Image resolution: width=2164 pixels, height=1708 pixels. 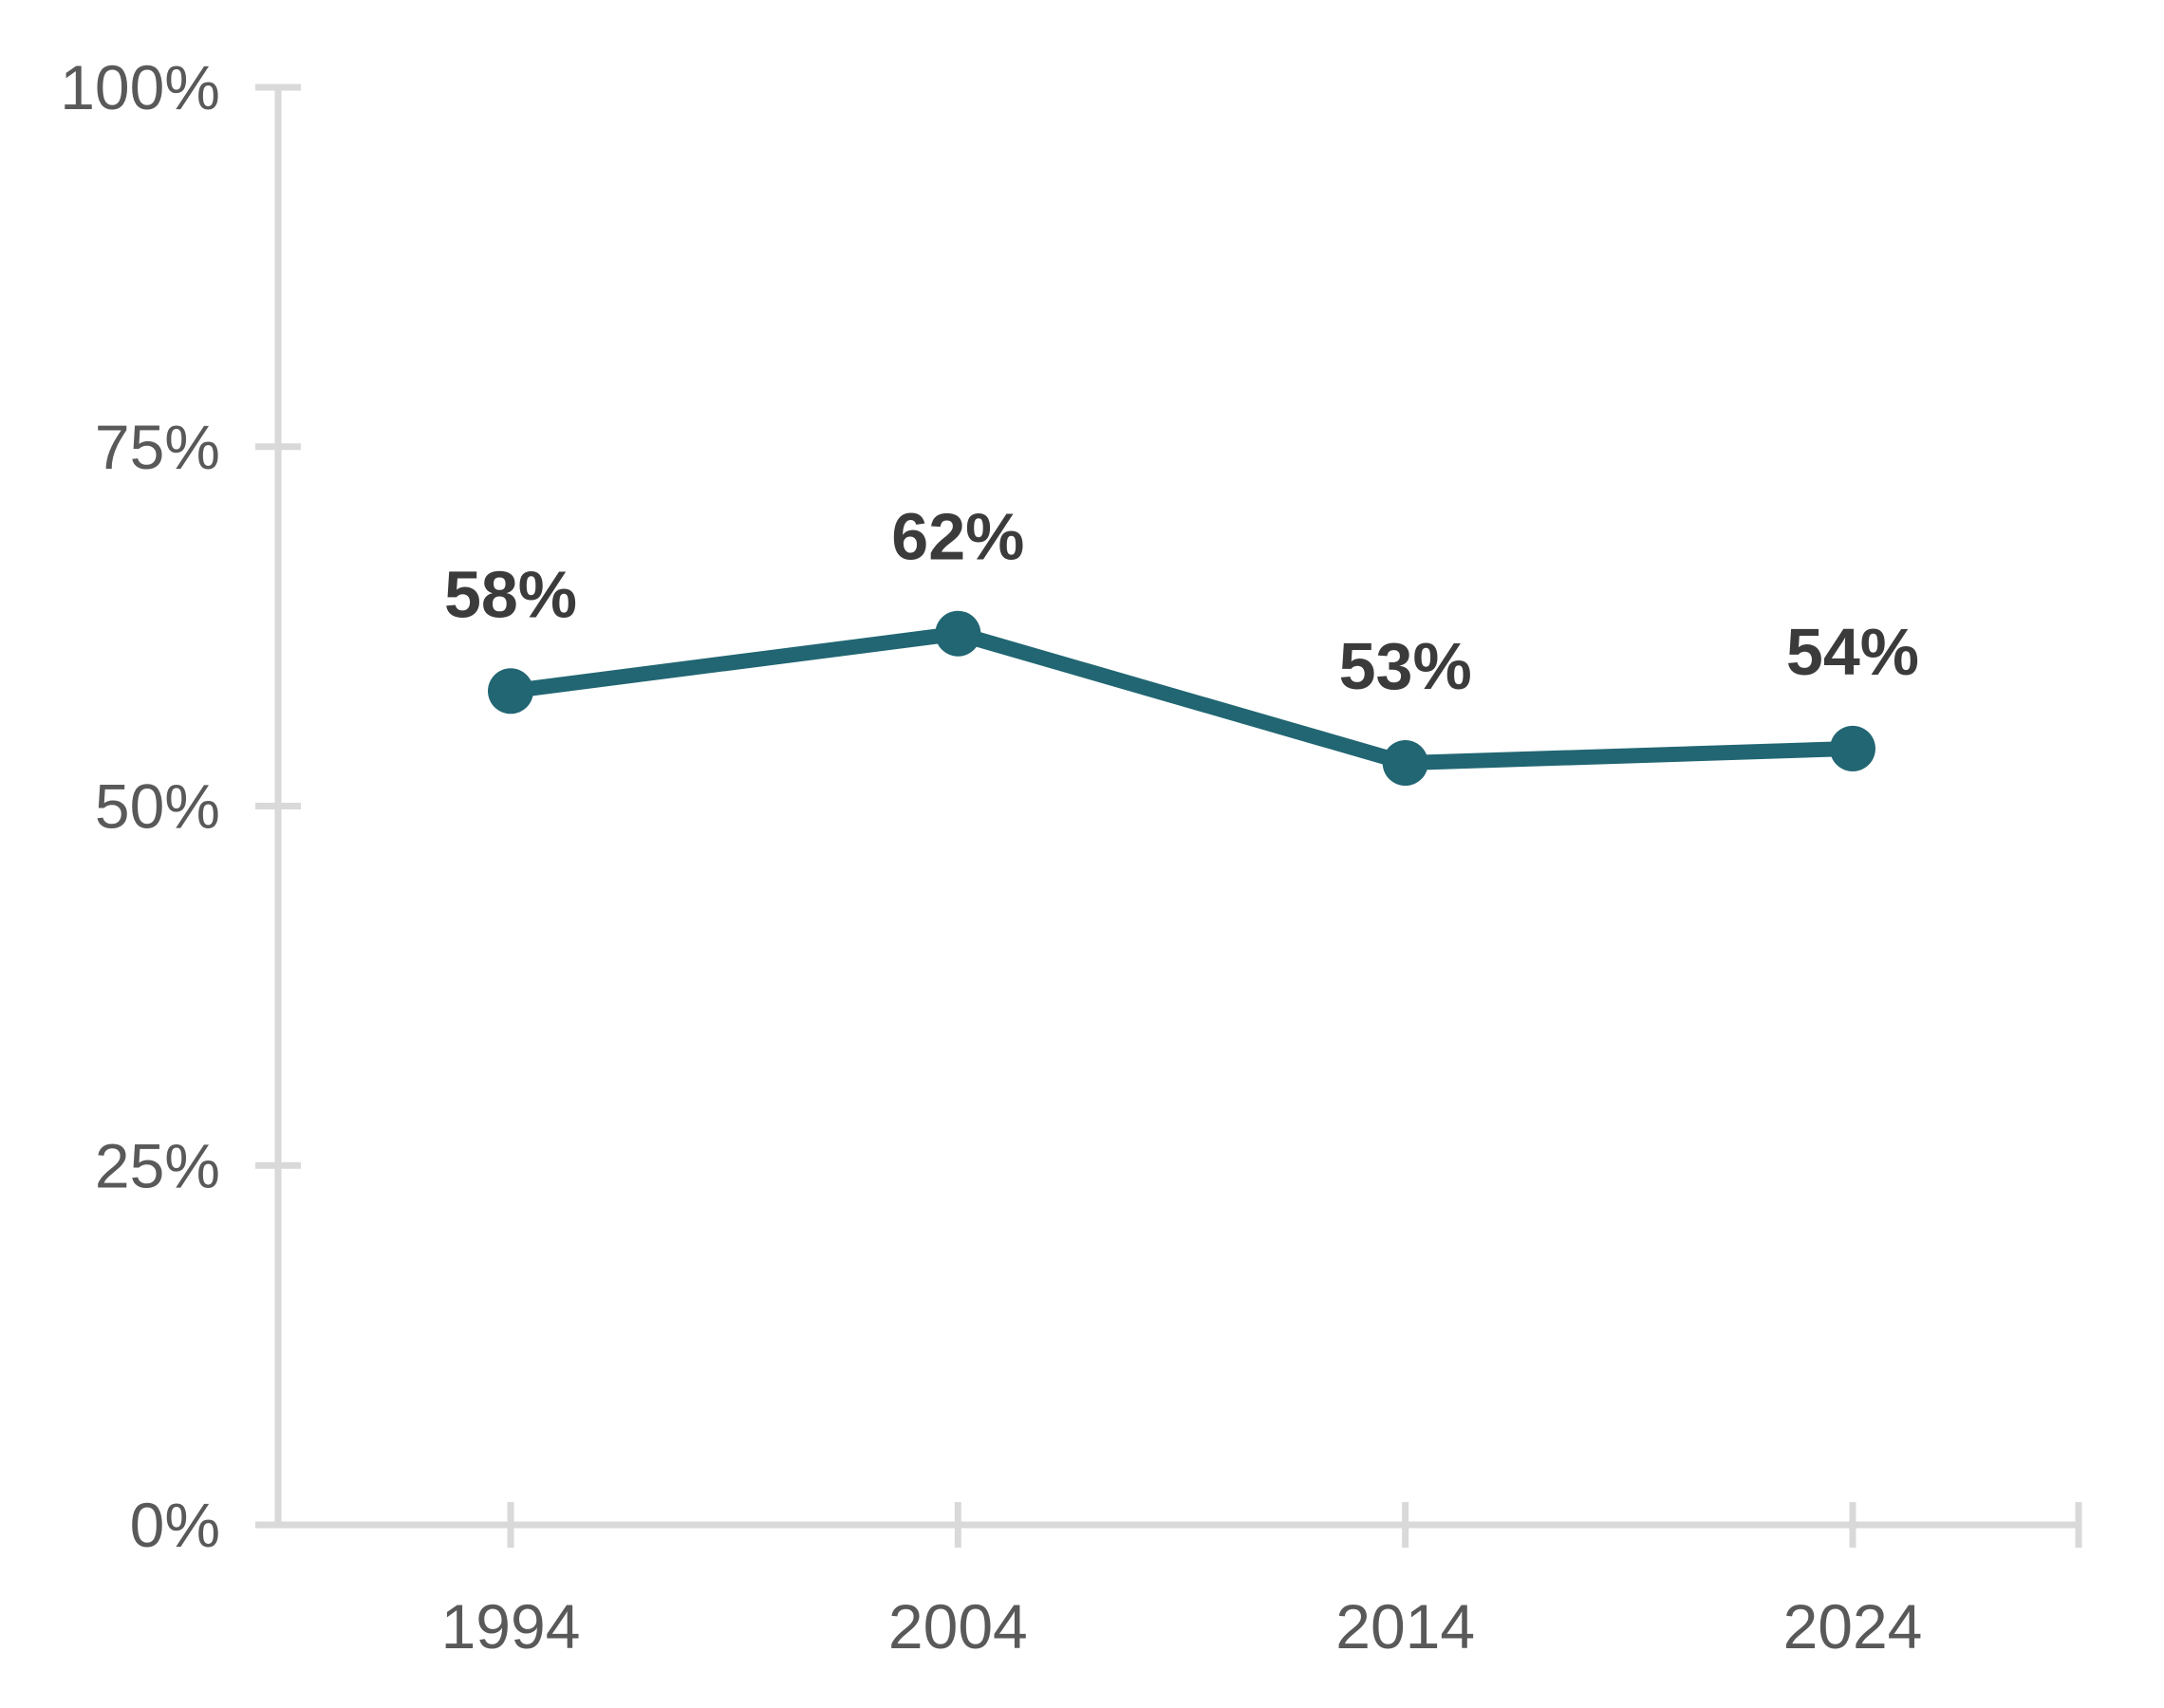 What do you see at coordinates (1853, 1627) in the screenshot?
I see `x-axis-tick-label: 2024` at bounding box center [1853, 1627].